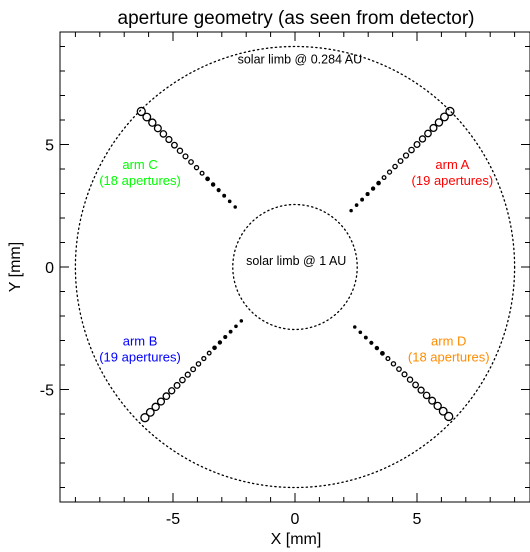 This screenshot has width=530, height=552. Describe the element at coordinates (140, 180) in the screenshot. I see `arm-c-count: (18 apertures)` at that location.